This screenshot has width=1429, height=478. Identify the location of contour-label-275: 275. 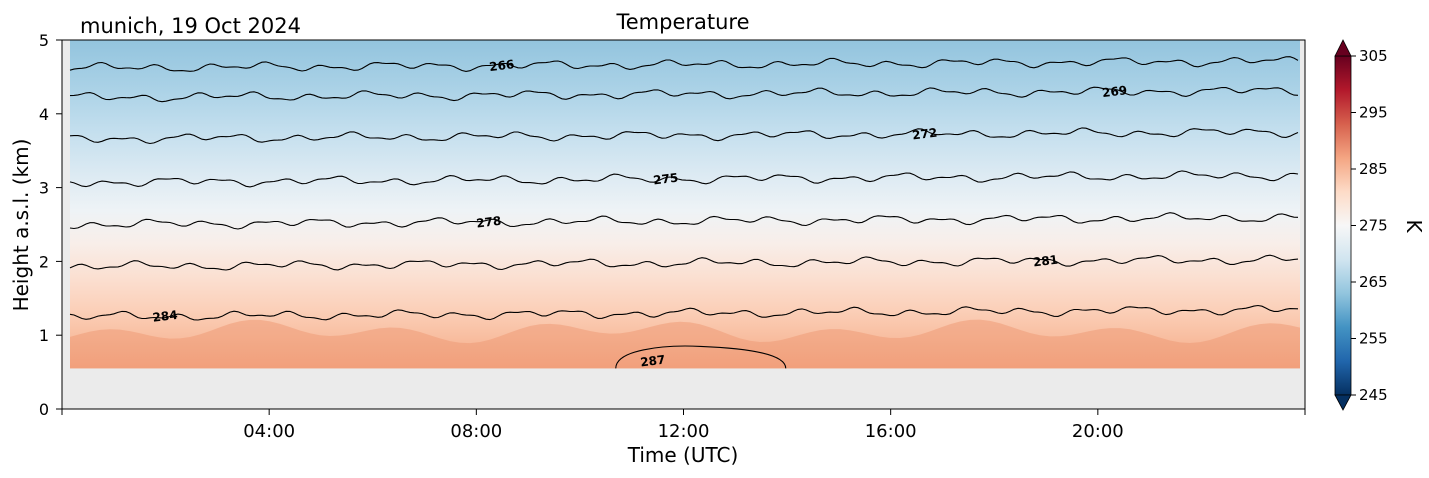
(665, 179).